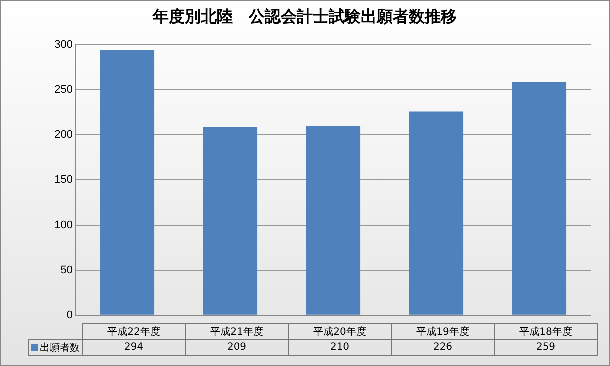 The width and height of the screenshot is (610, 366). What do you see at coordinates (546, 332) in the screenshot?
I see `x-tick-label: 平成18年度` at bounding box center [546, 332].